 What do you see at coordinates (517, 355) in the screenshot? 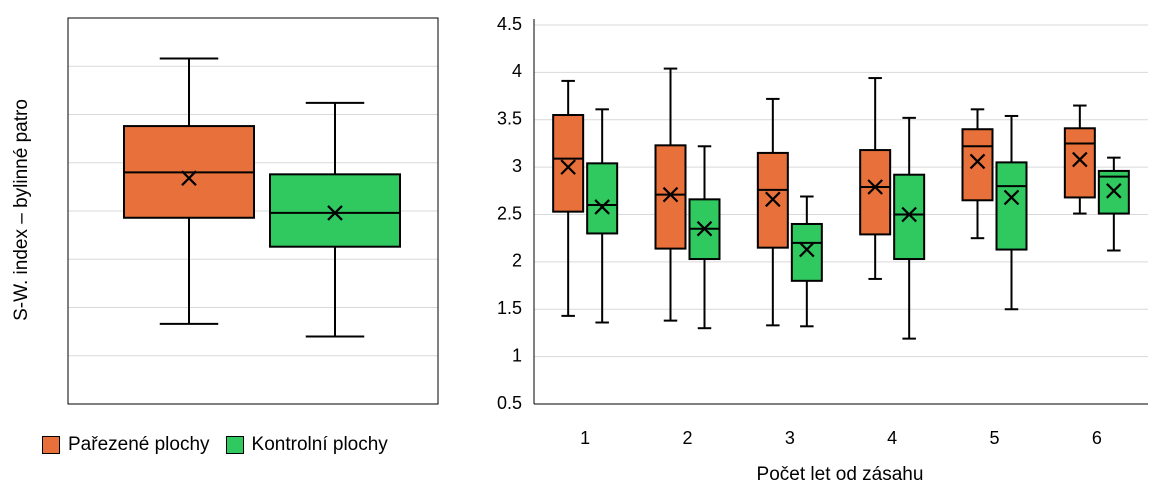
I see `y-tick-label: 1` at bounding box center [517, 355].